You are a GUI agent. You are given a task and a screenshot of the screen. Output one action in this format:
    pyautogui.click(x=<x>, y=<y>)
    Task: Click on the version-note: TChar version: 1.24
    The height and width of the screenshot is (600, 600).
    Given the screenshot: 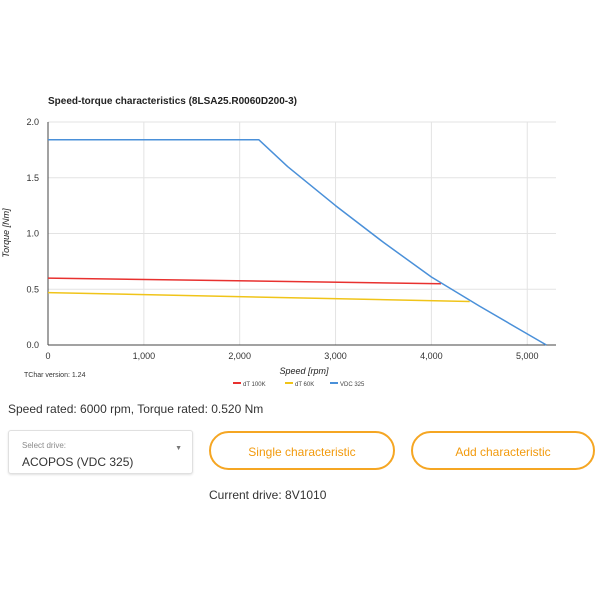 What is the action you would take?
    pyautogui.click(x=55, y=375)
    